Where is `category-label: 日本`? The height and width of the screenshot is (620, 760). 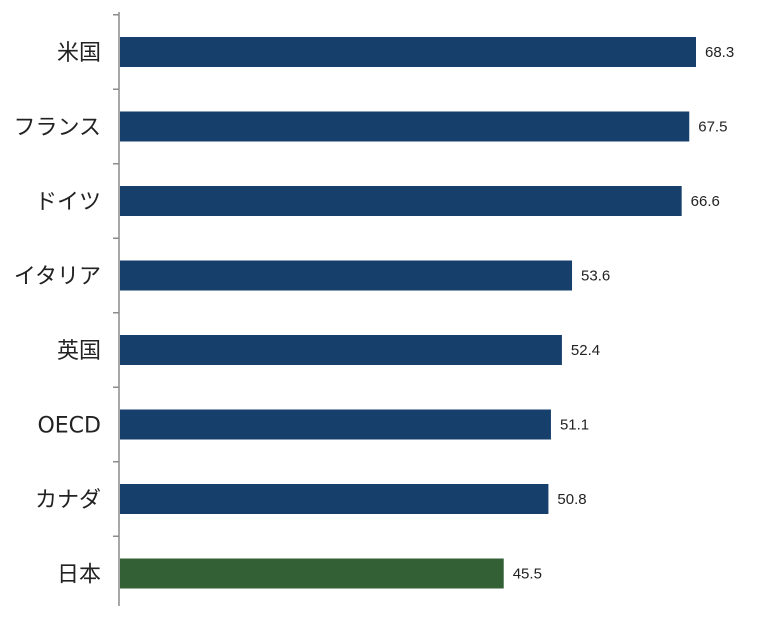 category-label: 日本 is located at coordinates (79, 575).